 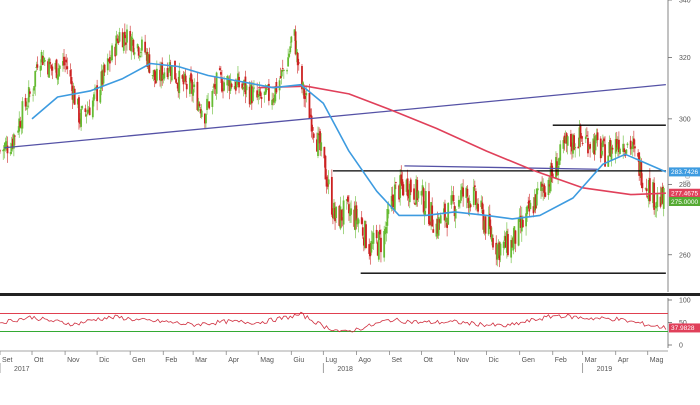 What do you see at coordinates (428, 360) in the screenshot?
I see `month-tick-label: Ott` at bounding box center [428, 360].